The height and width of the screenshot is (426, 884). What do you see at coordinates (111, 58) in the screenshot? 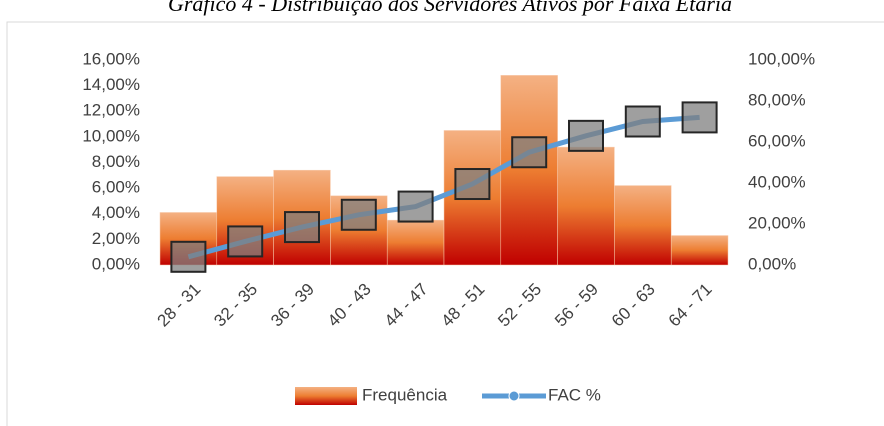
I see `y-tick-label: 16,00%` at bounding box center [111, 58].